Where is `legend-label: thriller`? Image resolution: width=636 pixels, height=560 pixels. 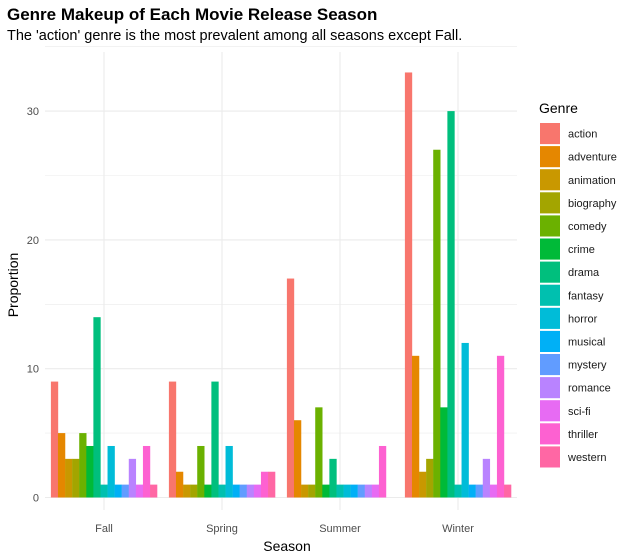 legend-label: thriller is located at coordinates (583, 435).